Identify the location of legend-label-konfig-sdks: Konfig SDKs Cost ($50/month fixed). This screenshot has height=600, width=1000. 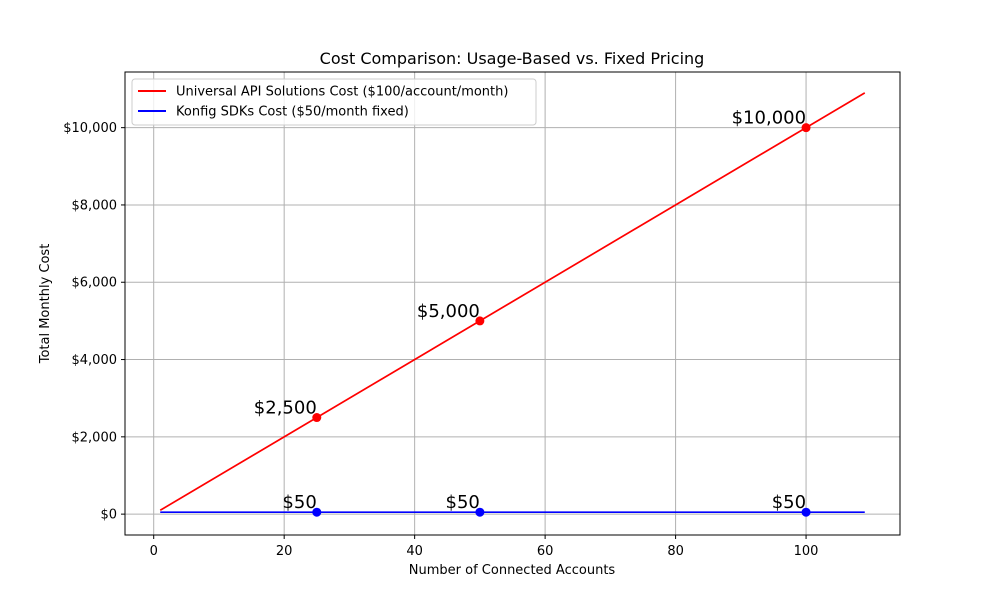
(292, 112).